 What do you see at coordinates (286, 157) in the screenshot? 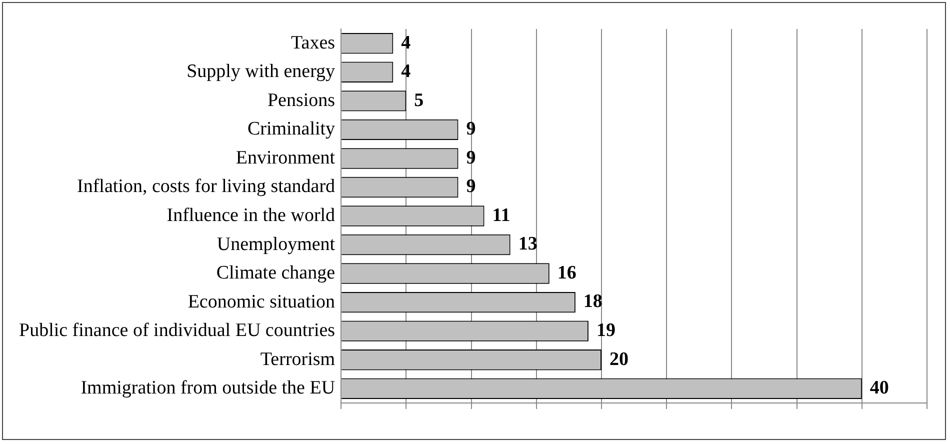
I see `y-tick-label: Environment` at bounding box center [286, 157].